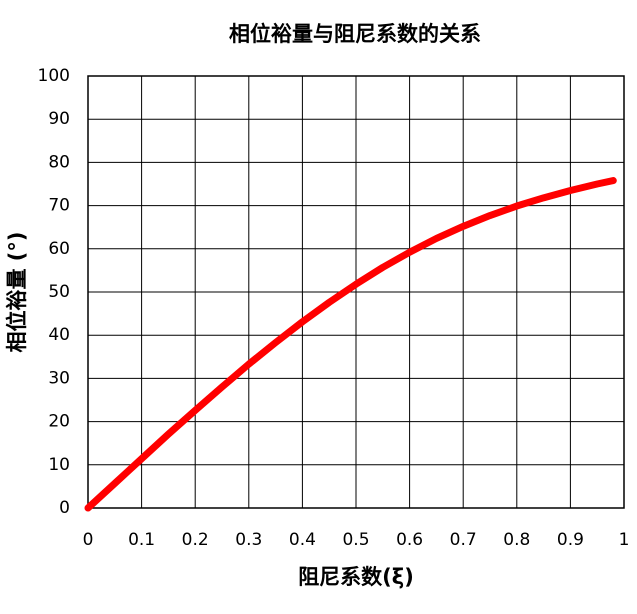 The height and width of the screenshot is (614, 637). What do you see at coordinates (463, 540) in the screenshot?
I see `x-tick-label: 0.7` at bounding box center [463, 540].